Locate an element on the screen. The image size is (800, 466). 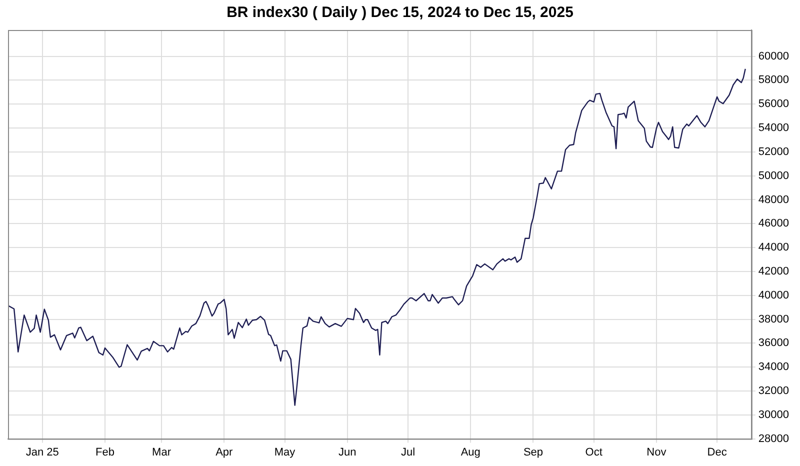
x-tick-label: Jul is located at coordinates (408, 452).